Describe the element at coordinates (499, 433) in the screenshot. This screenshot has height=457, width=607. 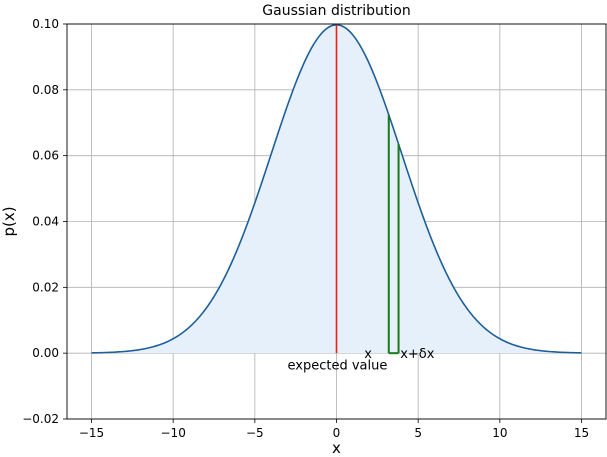
I see `x-tick-label: 10` at that location.